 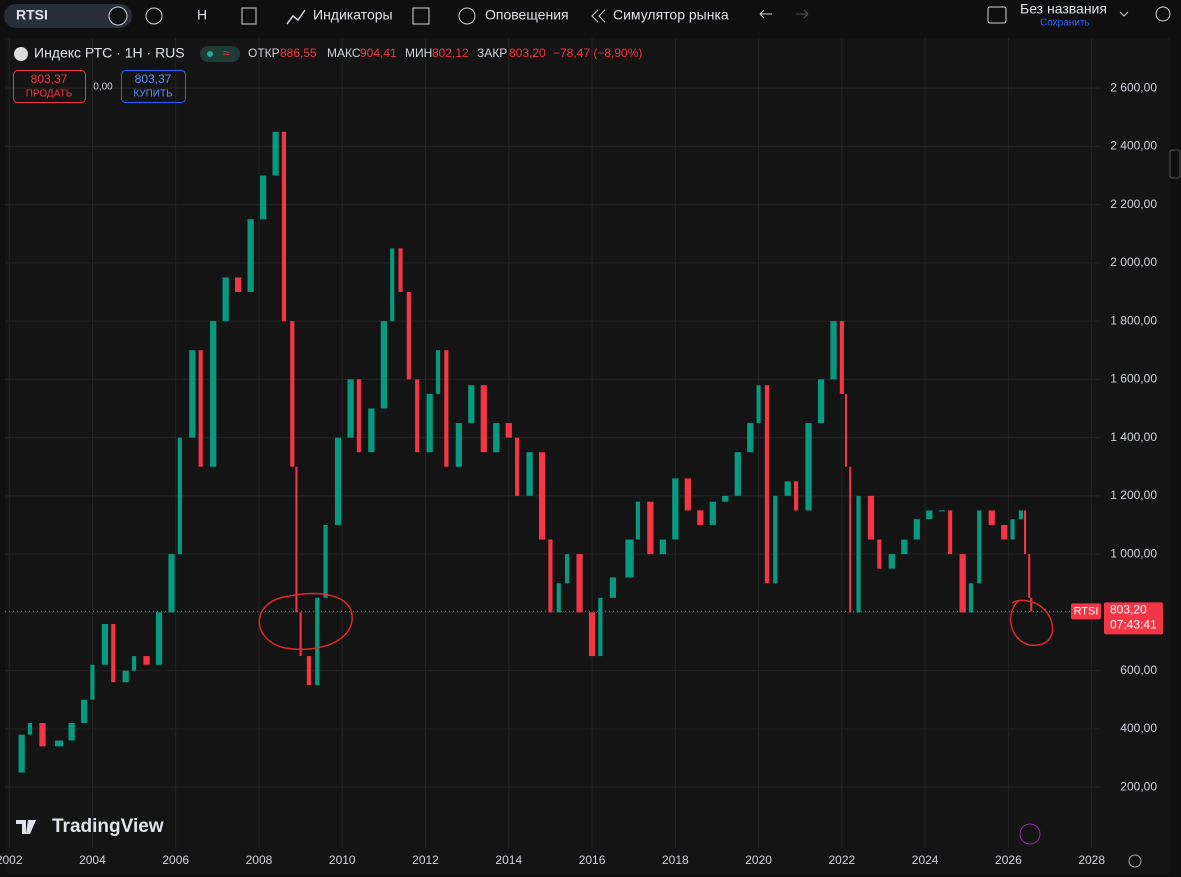 I want to click on candles-icon, so click(x=249, y=16).